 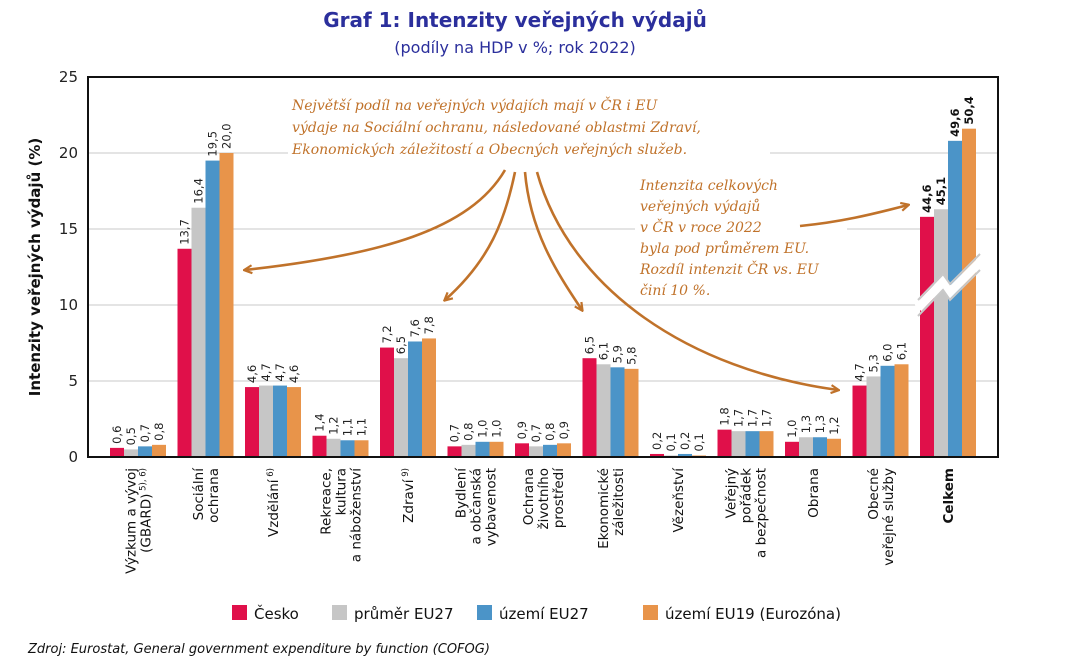 What do you see at coordinates (362, 427) in the screenshot?
I see `data-label: 1,1` at bounding box center [362, 427].